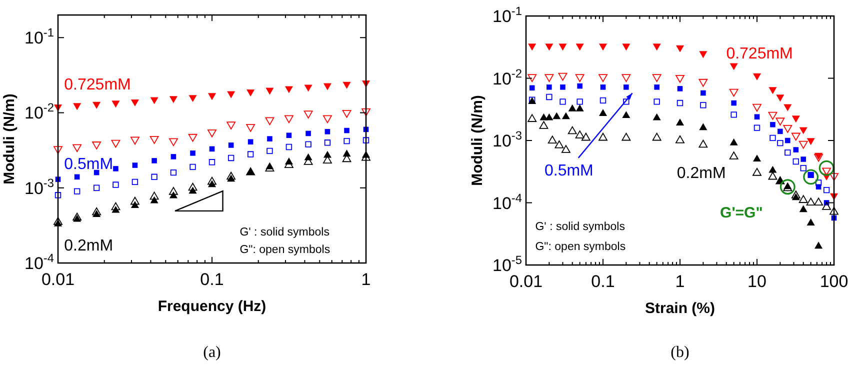 Image resolution: width=852 pixels, height=386 pixels. Describe the element at coordinates (680, 308) in the screenshot. I see `x-axis-title: Strain (%)` at that location.